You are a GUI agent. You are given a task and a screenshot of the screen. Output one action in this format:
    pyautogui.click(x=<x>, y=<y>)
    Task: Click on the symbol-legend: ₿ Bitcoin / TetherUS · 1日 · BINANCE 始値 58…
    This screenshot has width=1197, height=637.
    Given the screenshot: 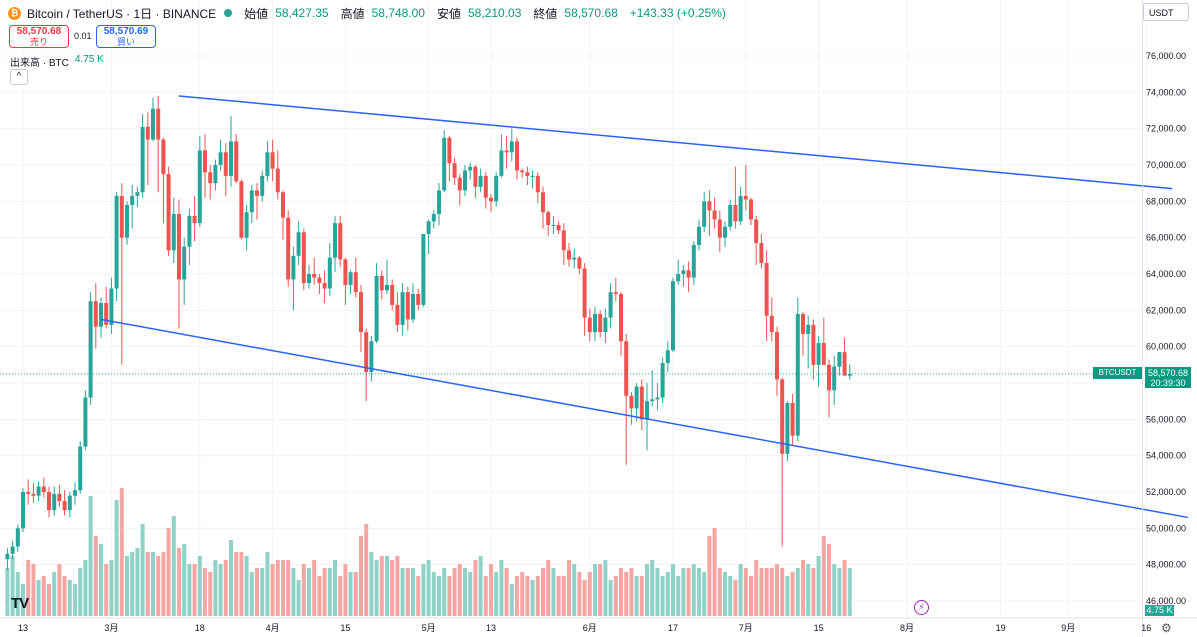 What is the action you would take?
    pyautogui.click(x=370, y=13)
    